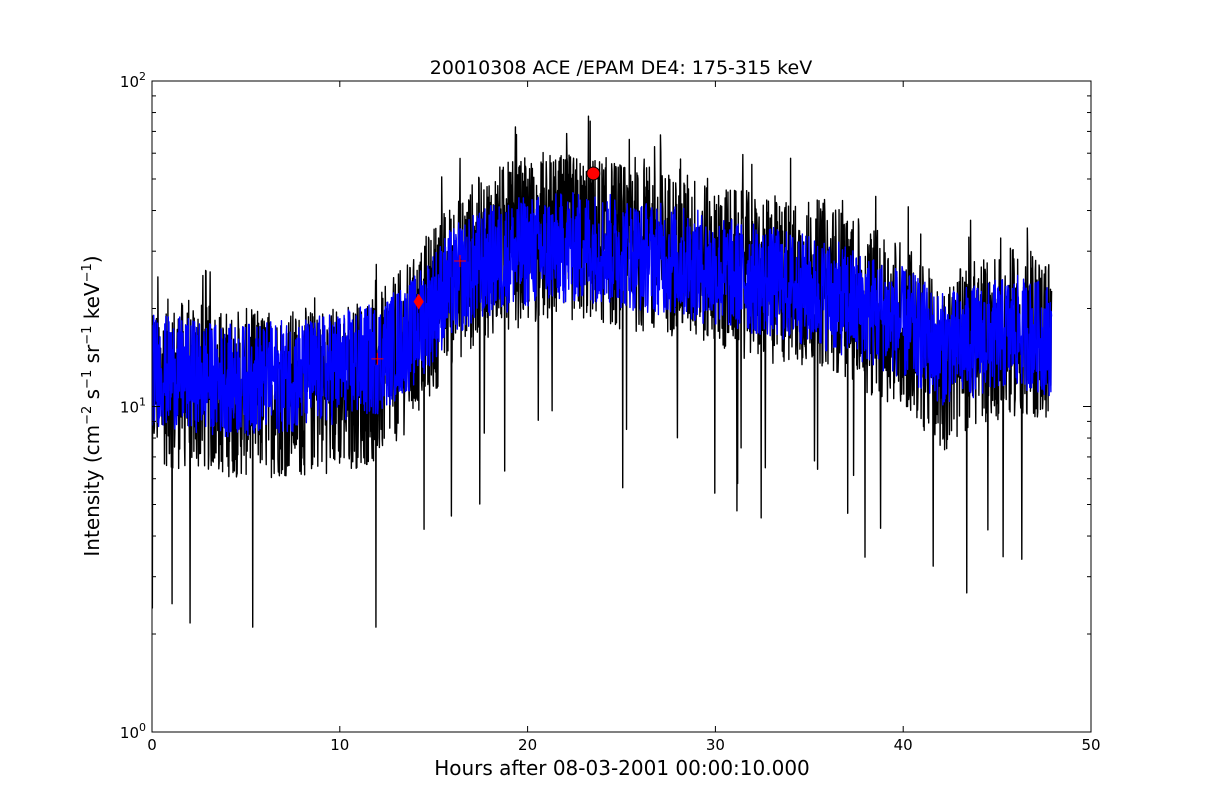 This screenshot has width=1212, height=812. What do you see at coordinates (87, 379) in the screenshot?
I see `y-label-exp-2: −1` at bounding box center [87, 379].